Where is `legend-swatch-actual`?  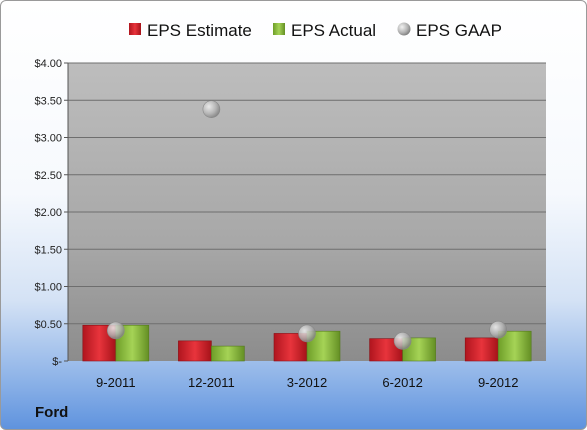
legend-swatch-actual is located at coordinates (279, 29).